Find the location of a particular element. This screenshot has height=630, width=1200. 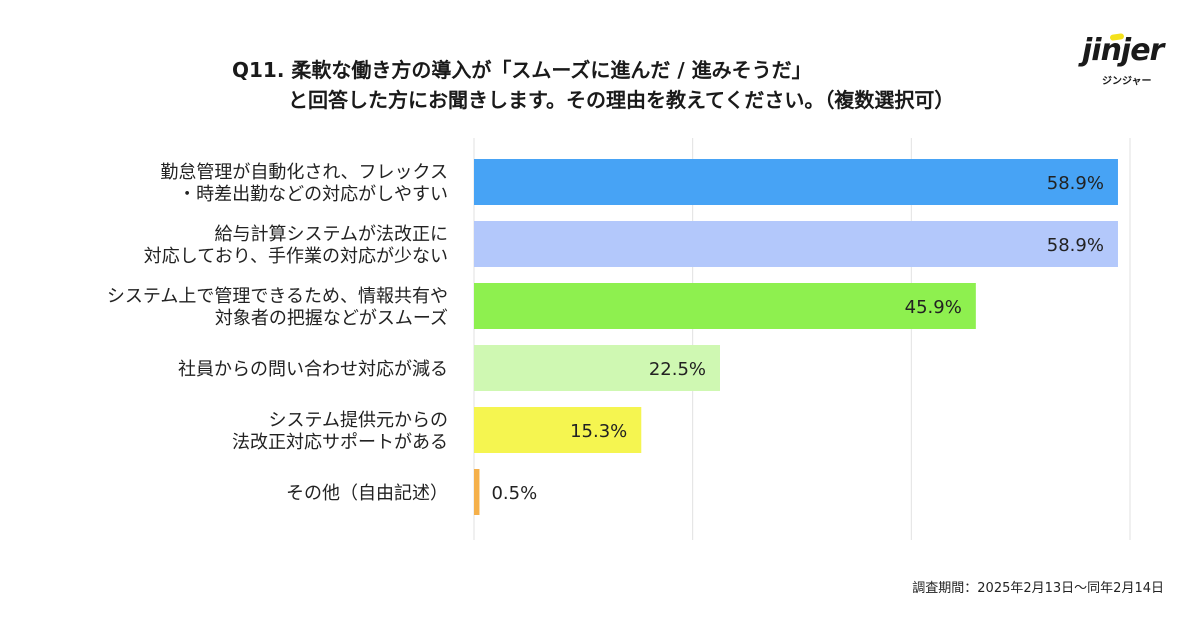

survey-period: 調査期間：2025年2月13日〜同年2月14日 is located at coordinates (1038, 588).